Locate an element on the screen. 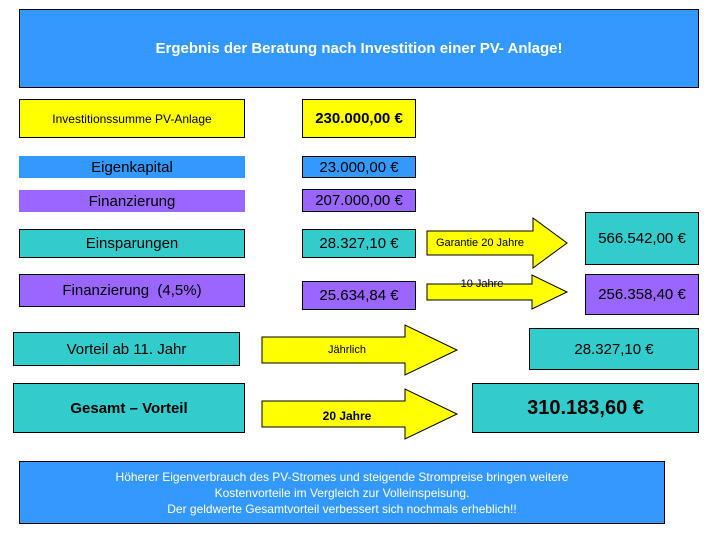 This screenshot has height=537, width=718. financing-value: 207.000,00 € is located at coordinates (359, 200).